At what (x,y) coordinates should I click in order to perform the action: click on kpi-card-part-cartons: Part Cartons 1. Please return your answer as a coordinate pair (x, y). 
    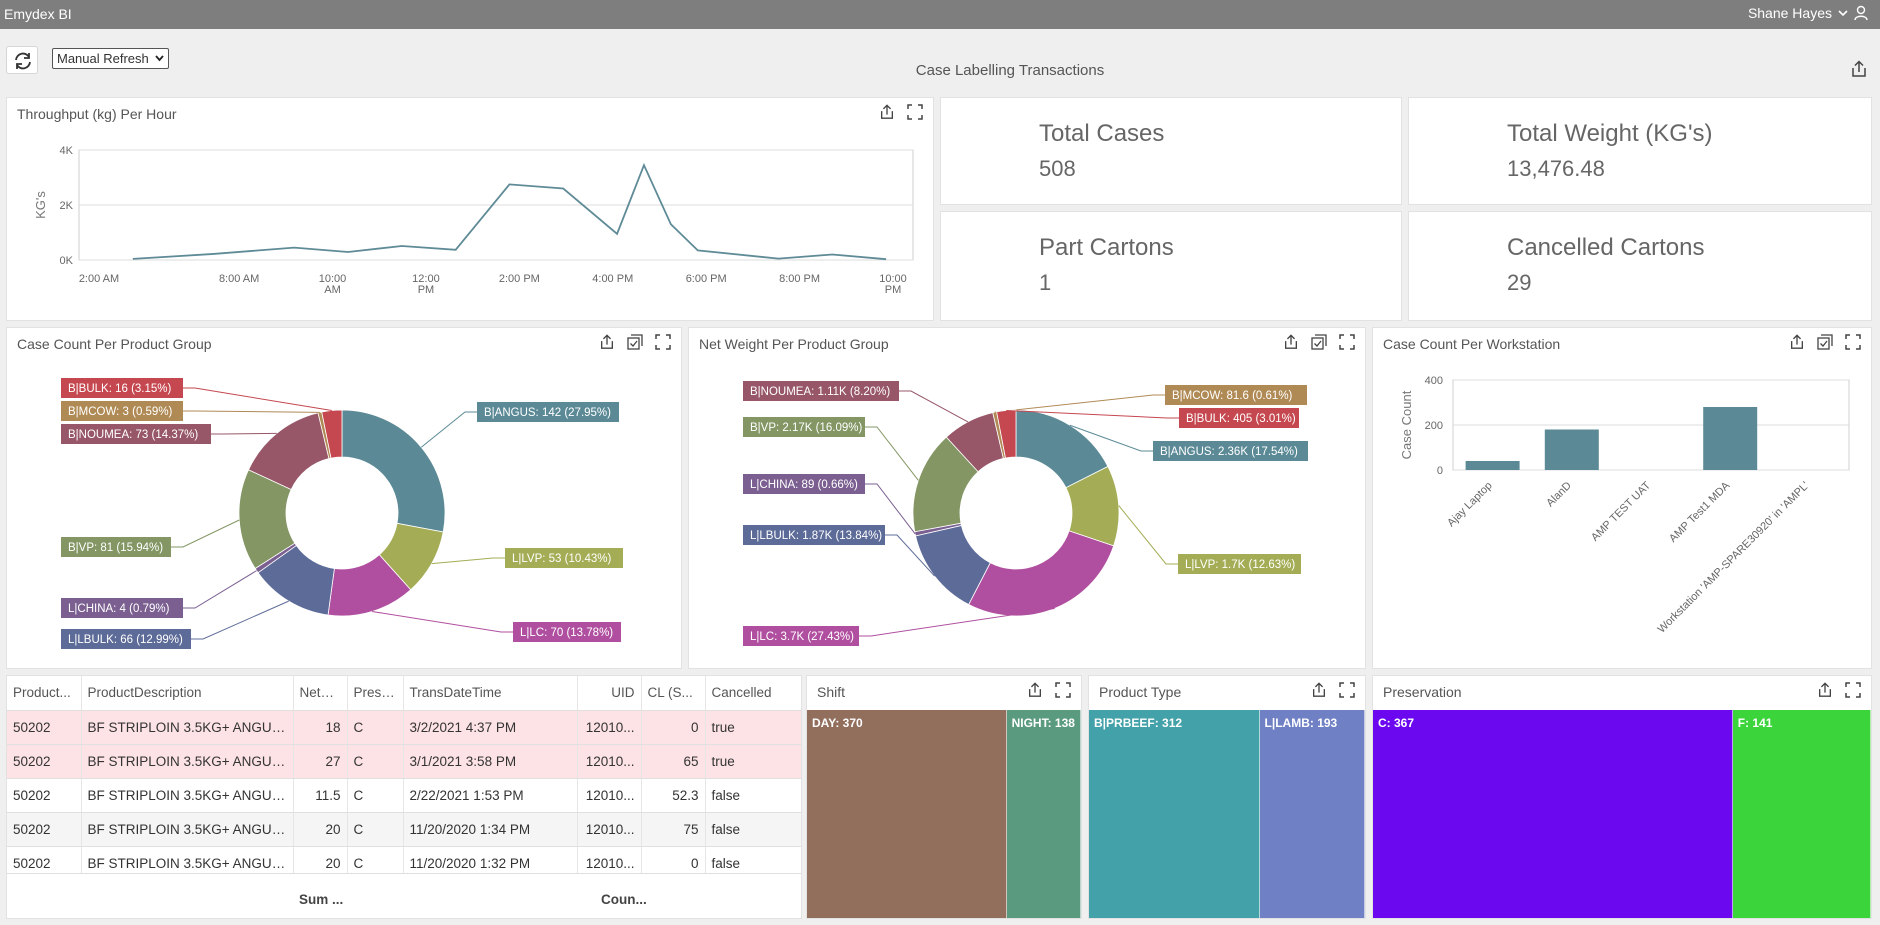
    Looking at the image, I should click on (1171, 266).